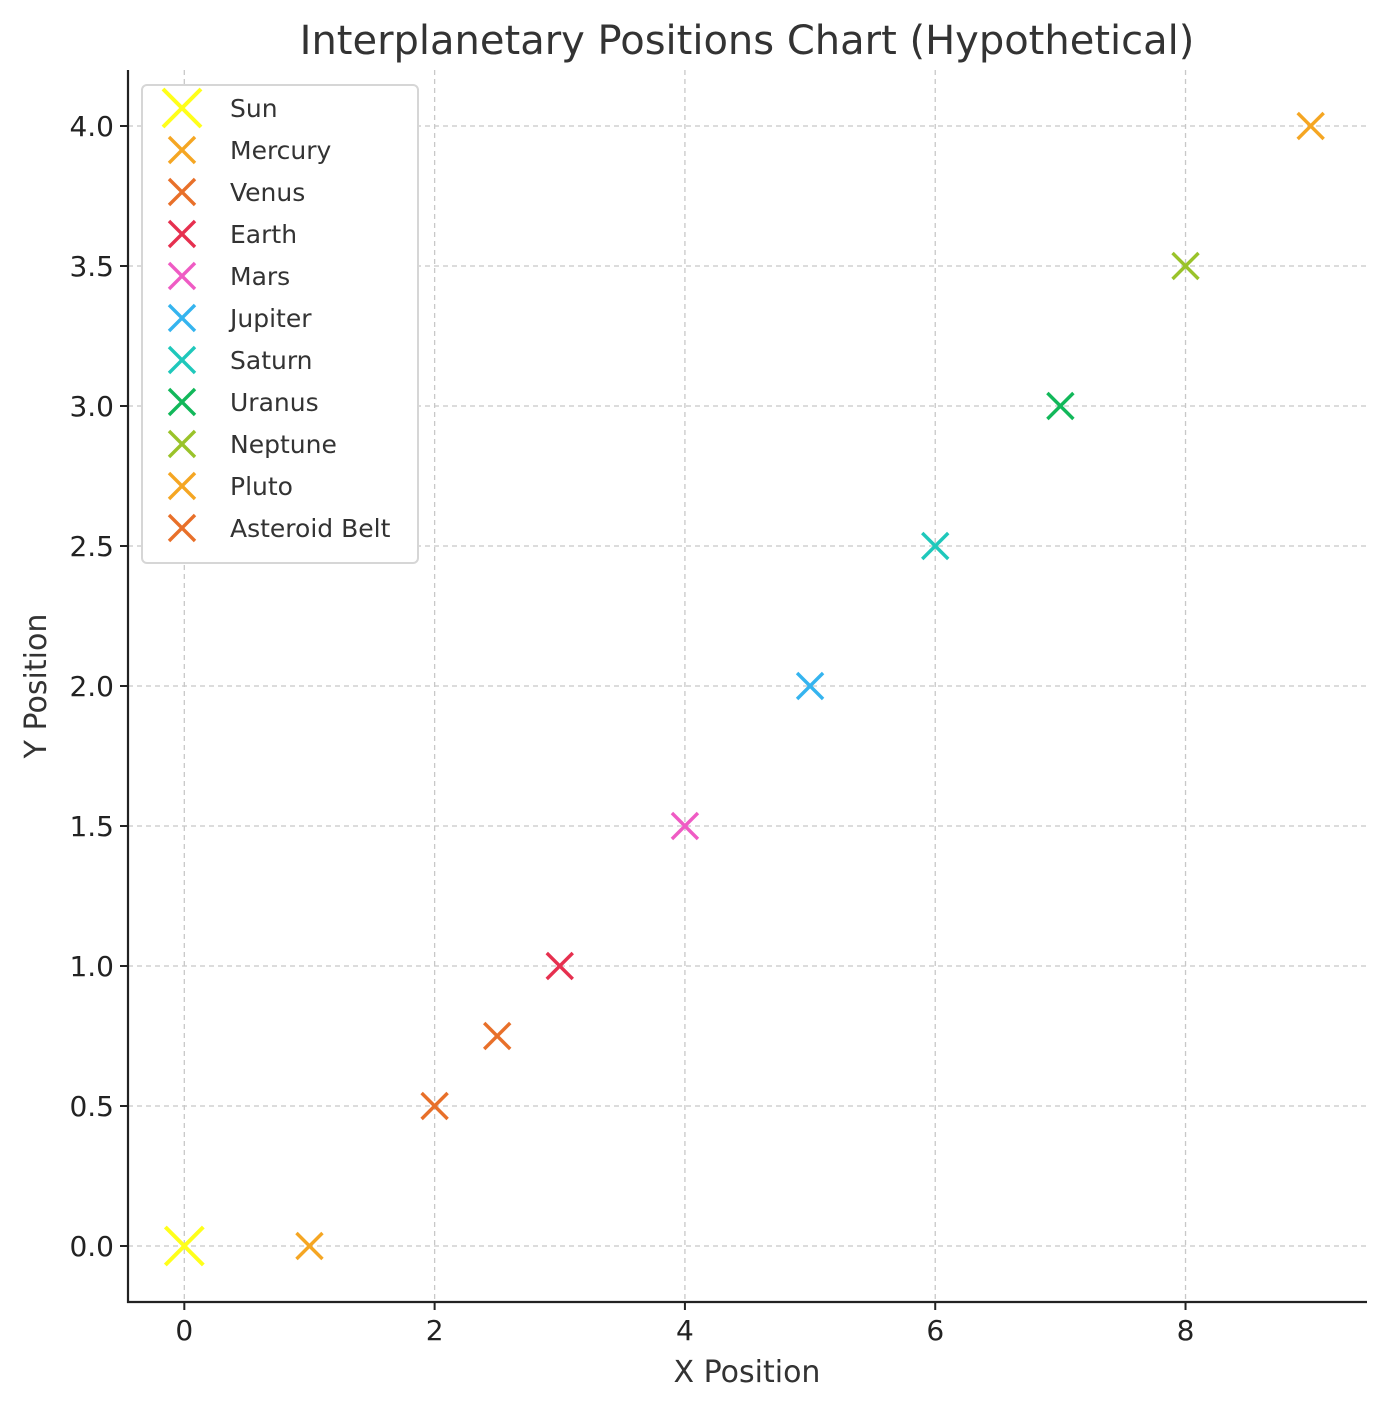  Describe the element at coordinates (91, 686) in the screenshot. I see `y-tick-label: 2.0` at that location.